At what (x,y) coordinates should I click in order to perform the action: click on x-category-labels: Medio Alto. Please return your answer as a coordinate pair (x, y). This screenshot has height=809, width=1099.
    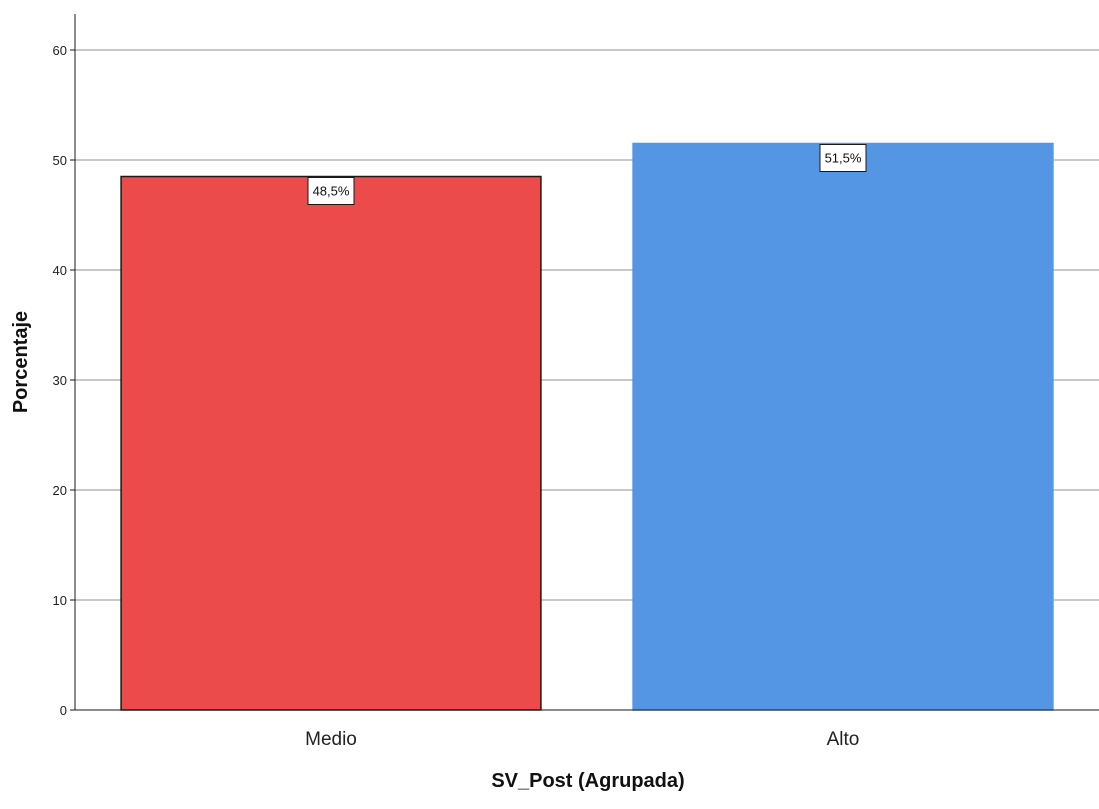
    Looking at the image, I should click on (582, 739).